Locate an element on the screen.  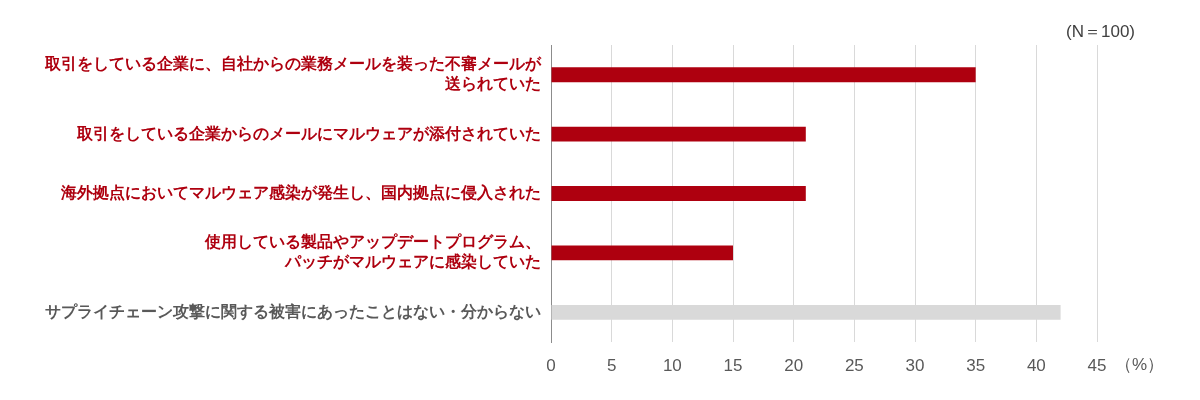
text: (N＝100) is located at coordinates (1100, 31).